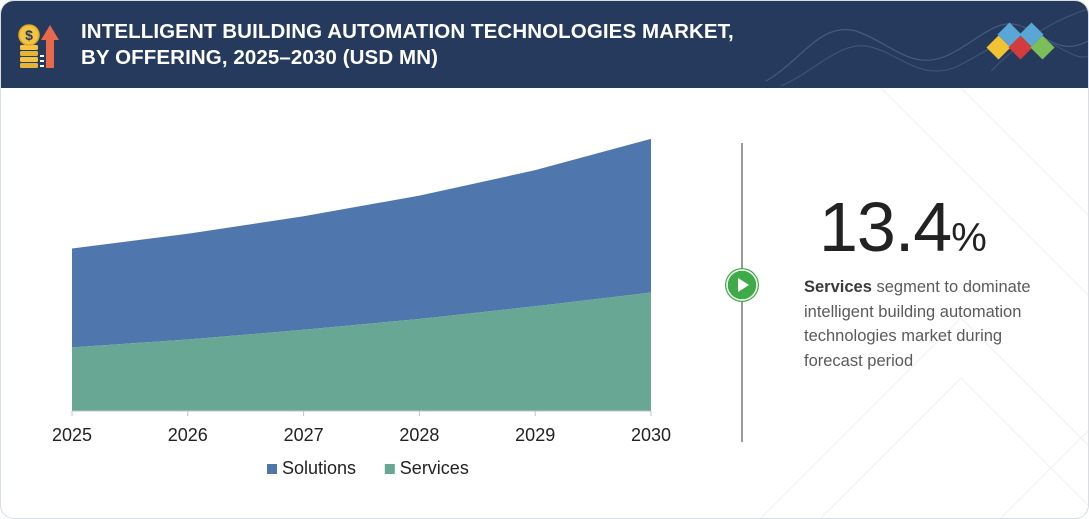  Describe the element at coordinates (434, 468) in the screenshot. I see `legend-label-services: Services` at that location.